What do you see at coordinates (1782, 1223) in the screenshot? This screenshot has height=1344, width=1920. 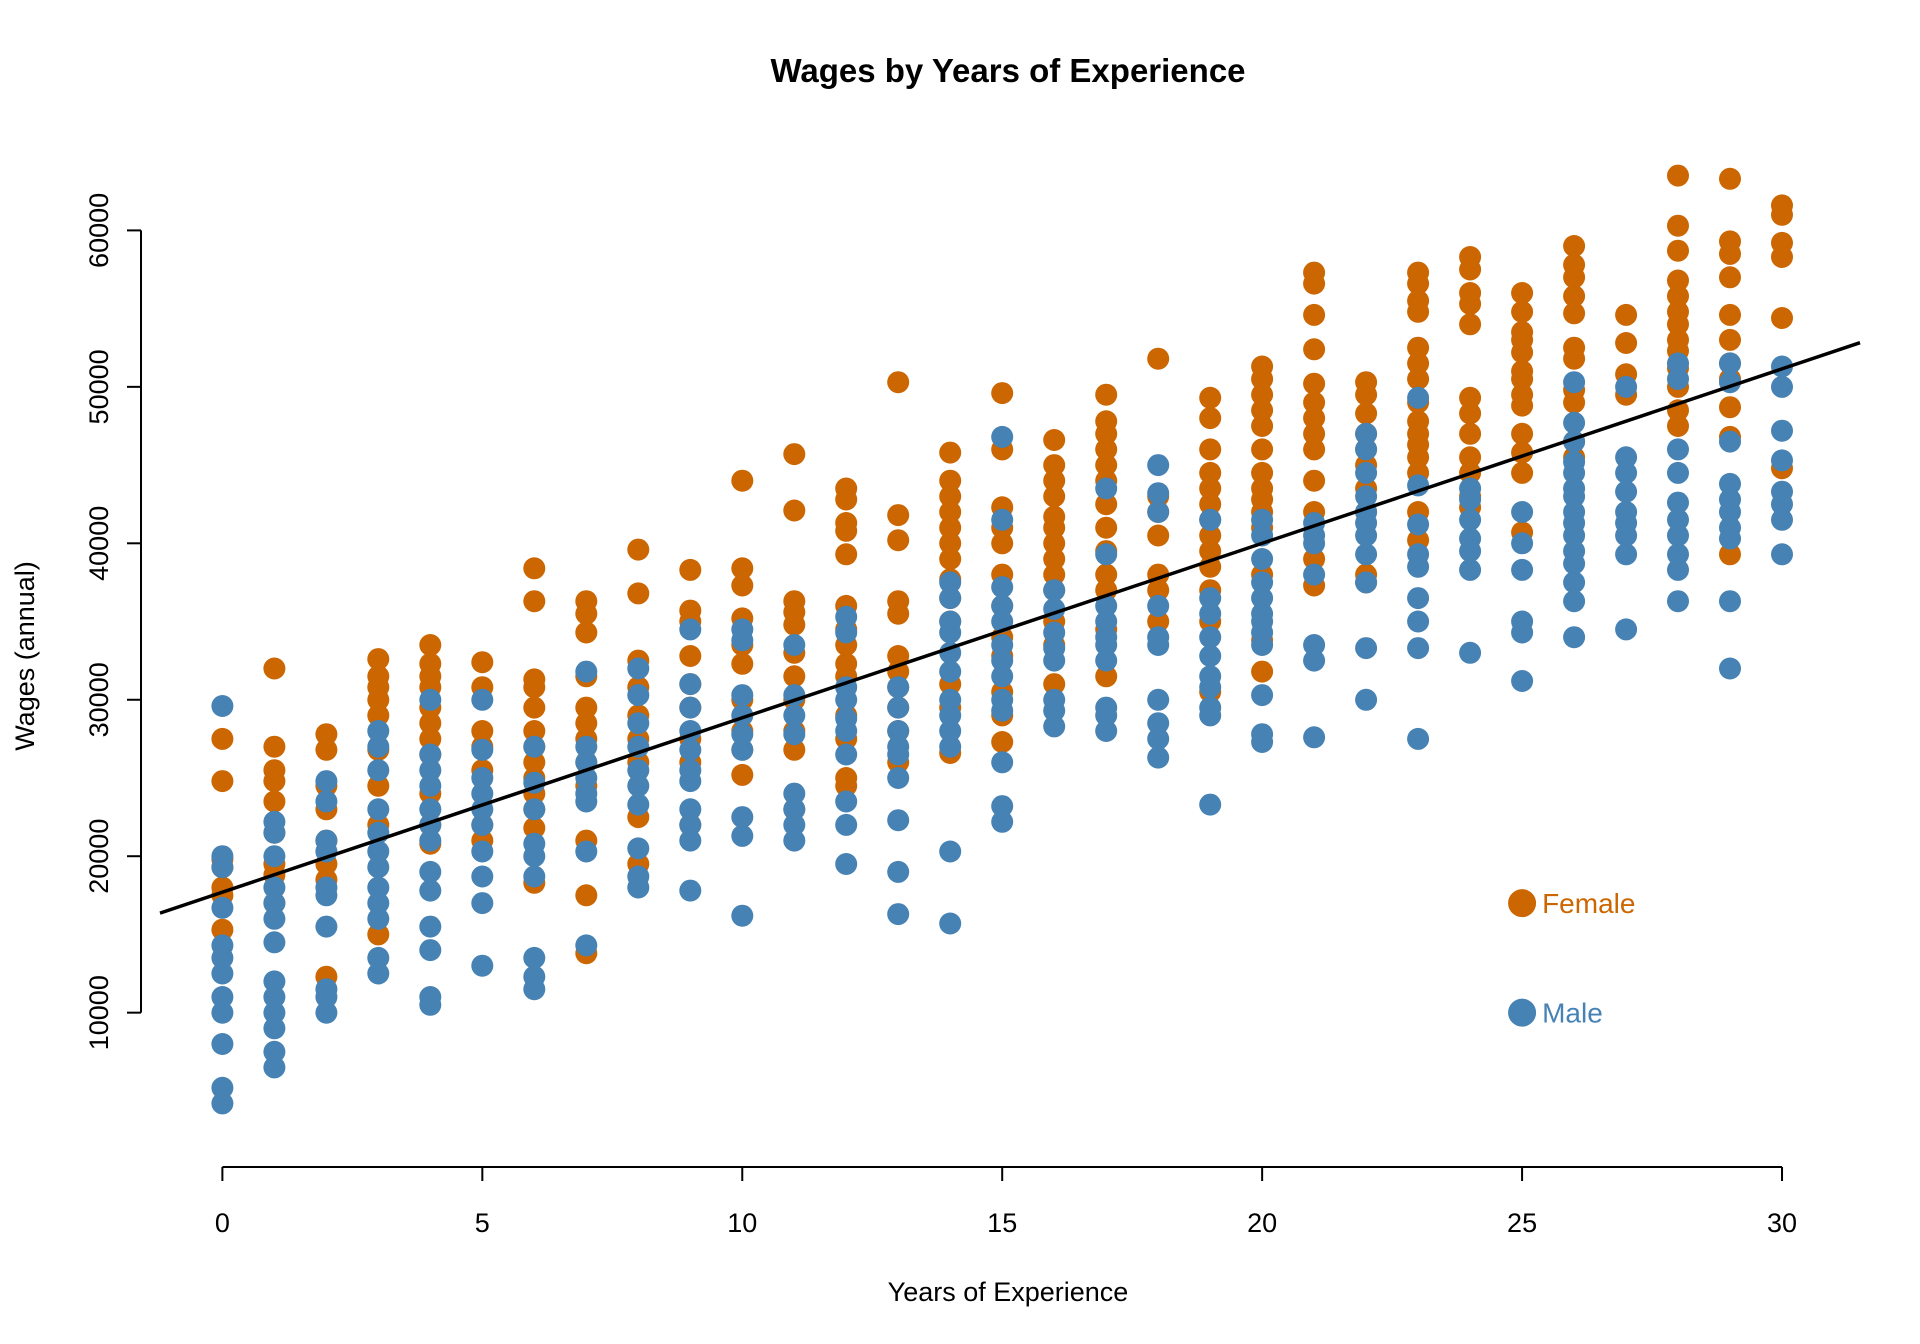 I see `x-tick-label: 30` at bounding box center [1782, 1223].